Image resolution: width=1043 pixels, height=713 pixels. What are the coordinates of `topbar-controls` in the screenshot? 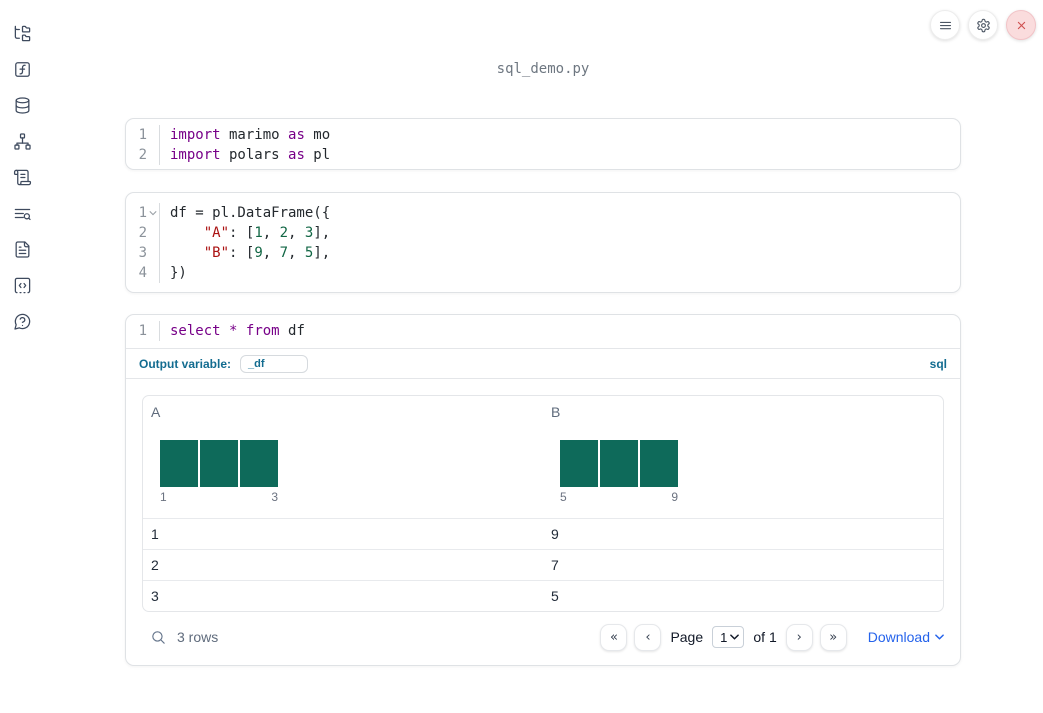 It's located at (983, 25).